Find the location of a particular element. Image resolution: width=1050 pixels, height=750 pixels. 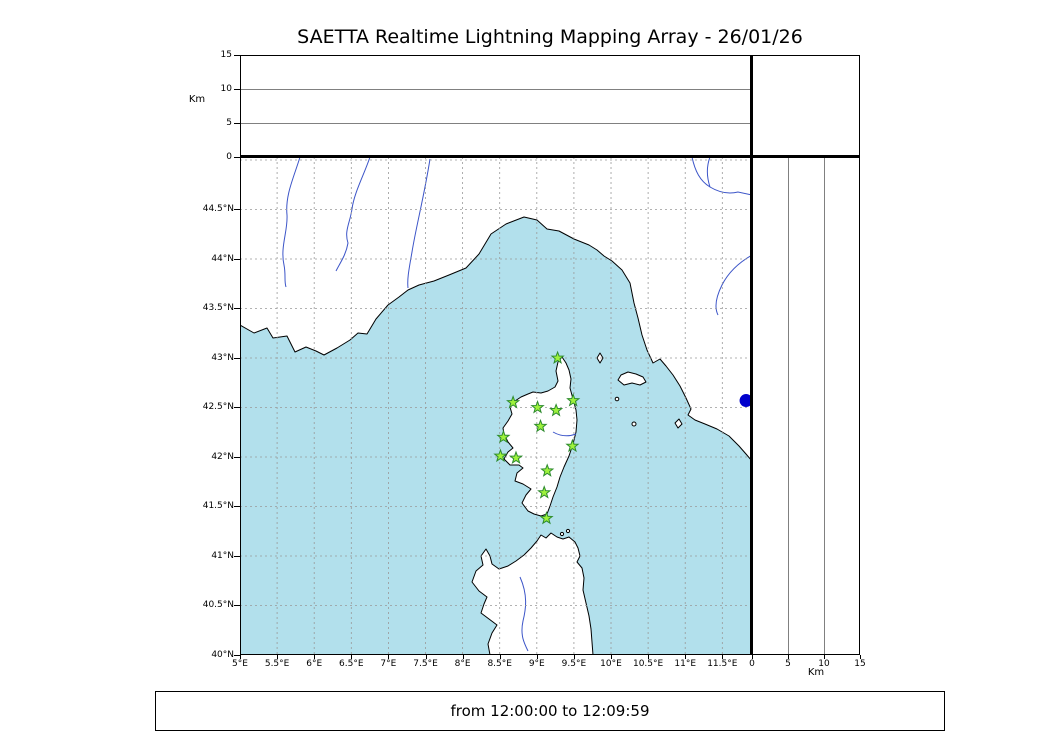

top-panel-ytick-label: 5 is located at coordinates (229, 123).